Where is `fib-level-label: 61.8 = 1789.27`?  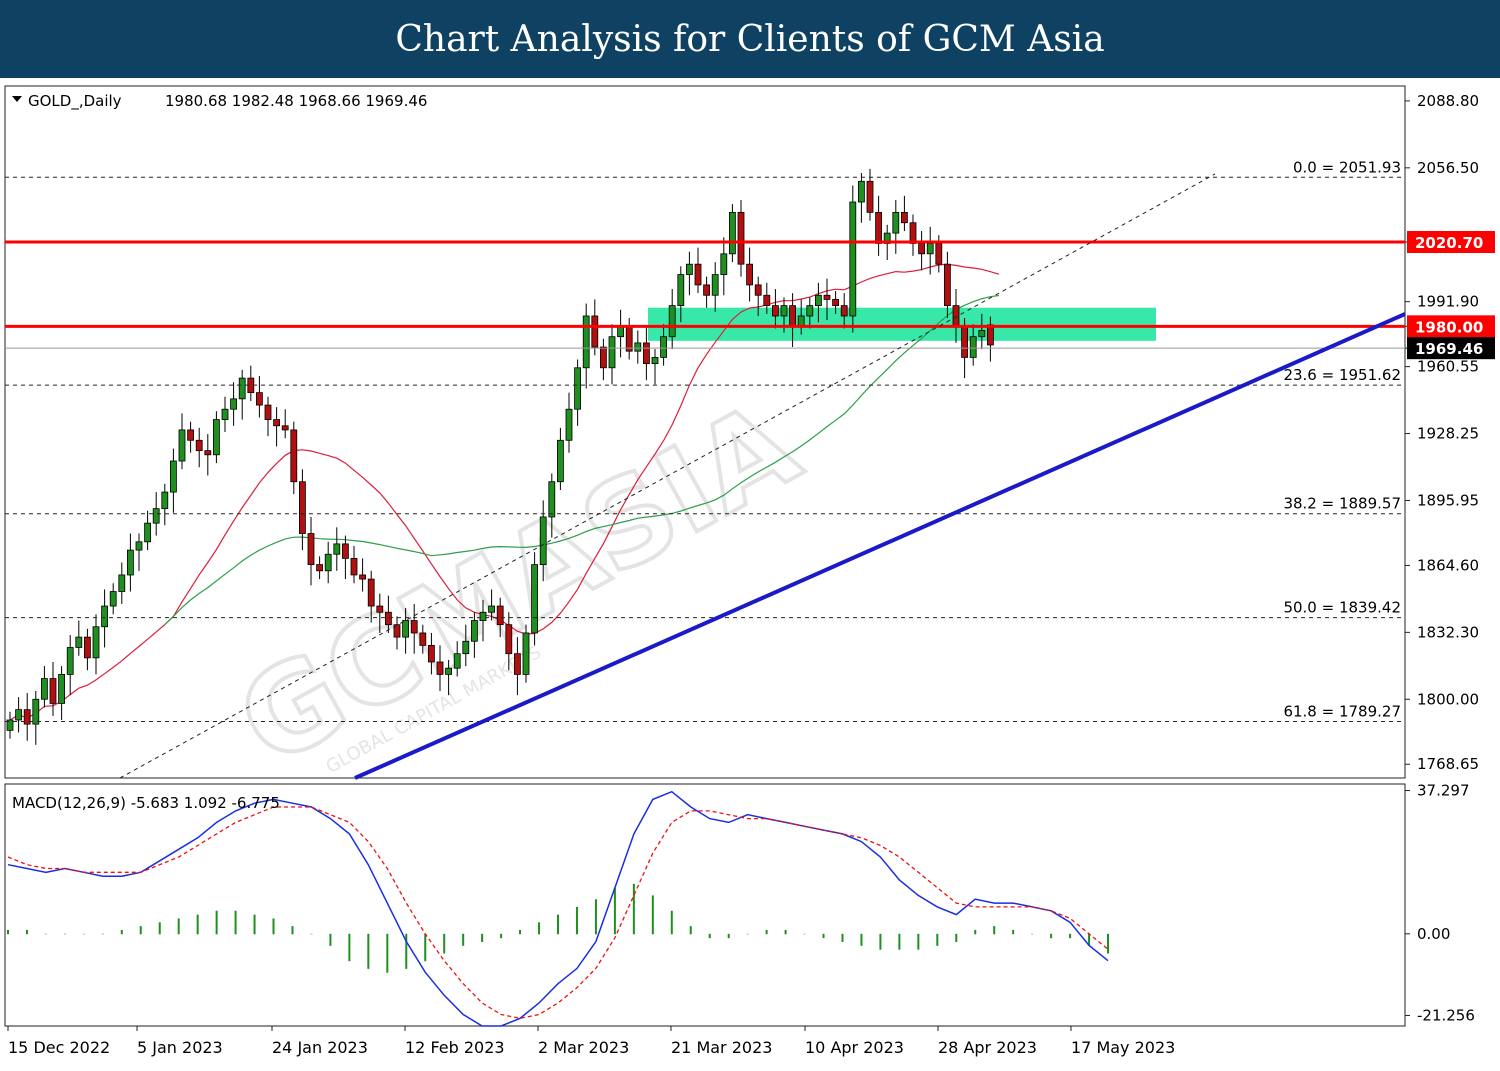
fib-level-label: 61.8 = 1789.27 is located at coordinates (1342, 712).